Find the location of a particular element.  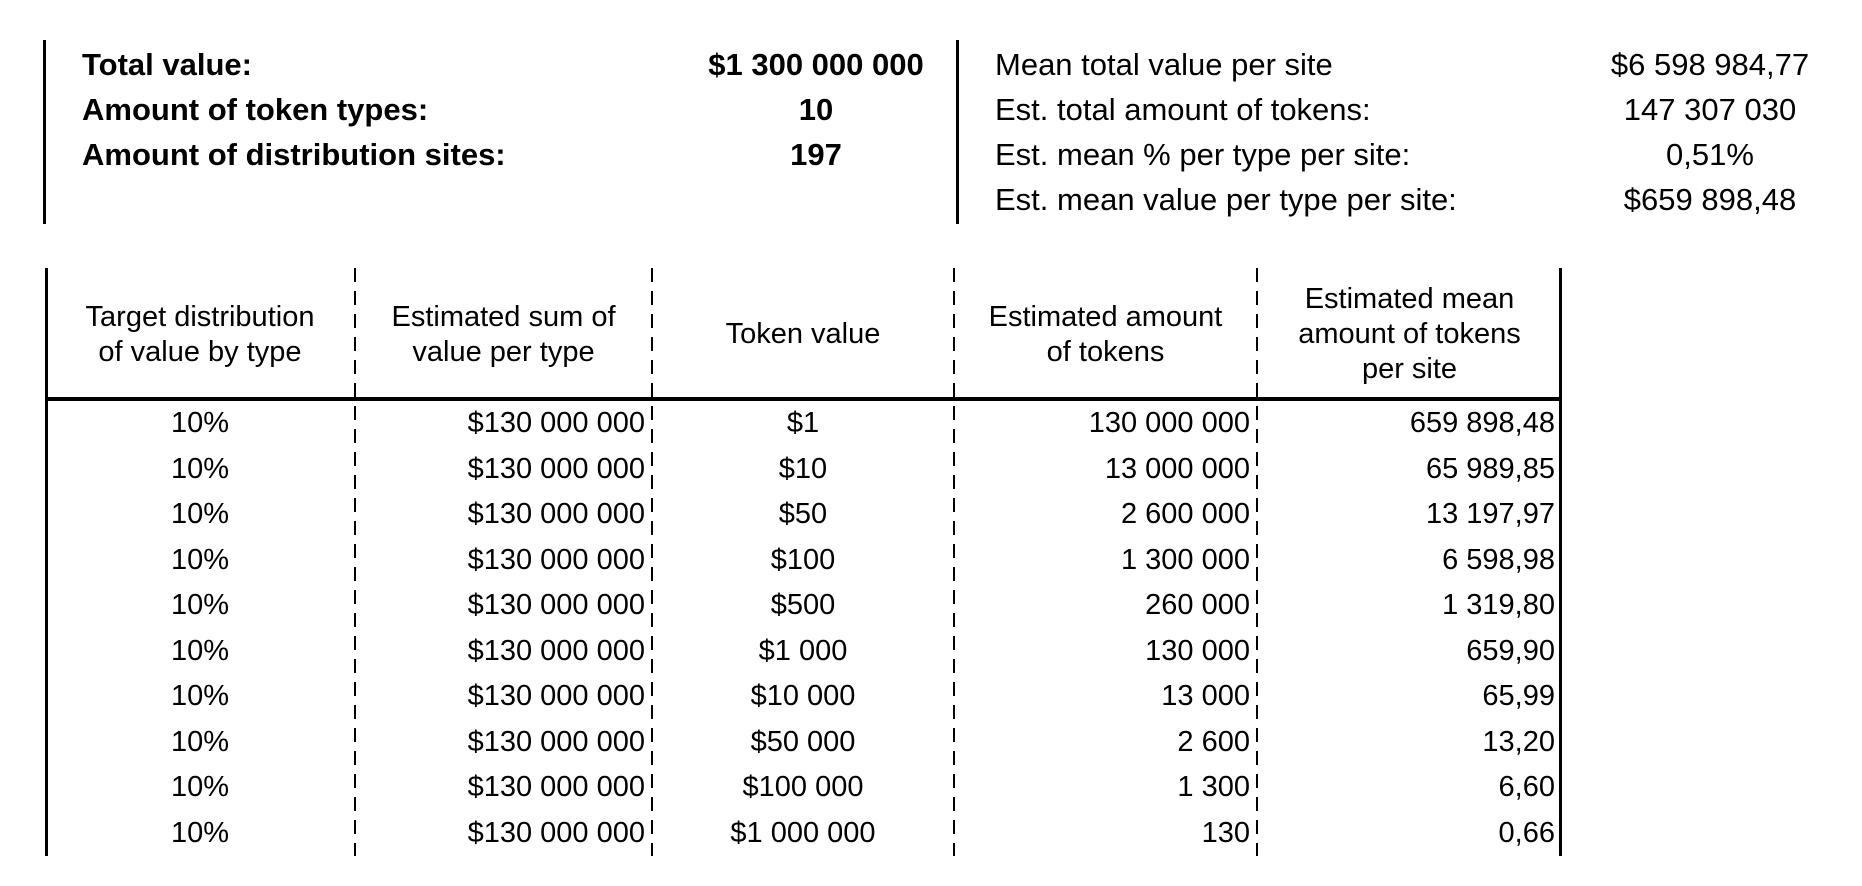

summary-divider-rule is located at coordinates (957, 132).